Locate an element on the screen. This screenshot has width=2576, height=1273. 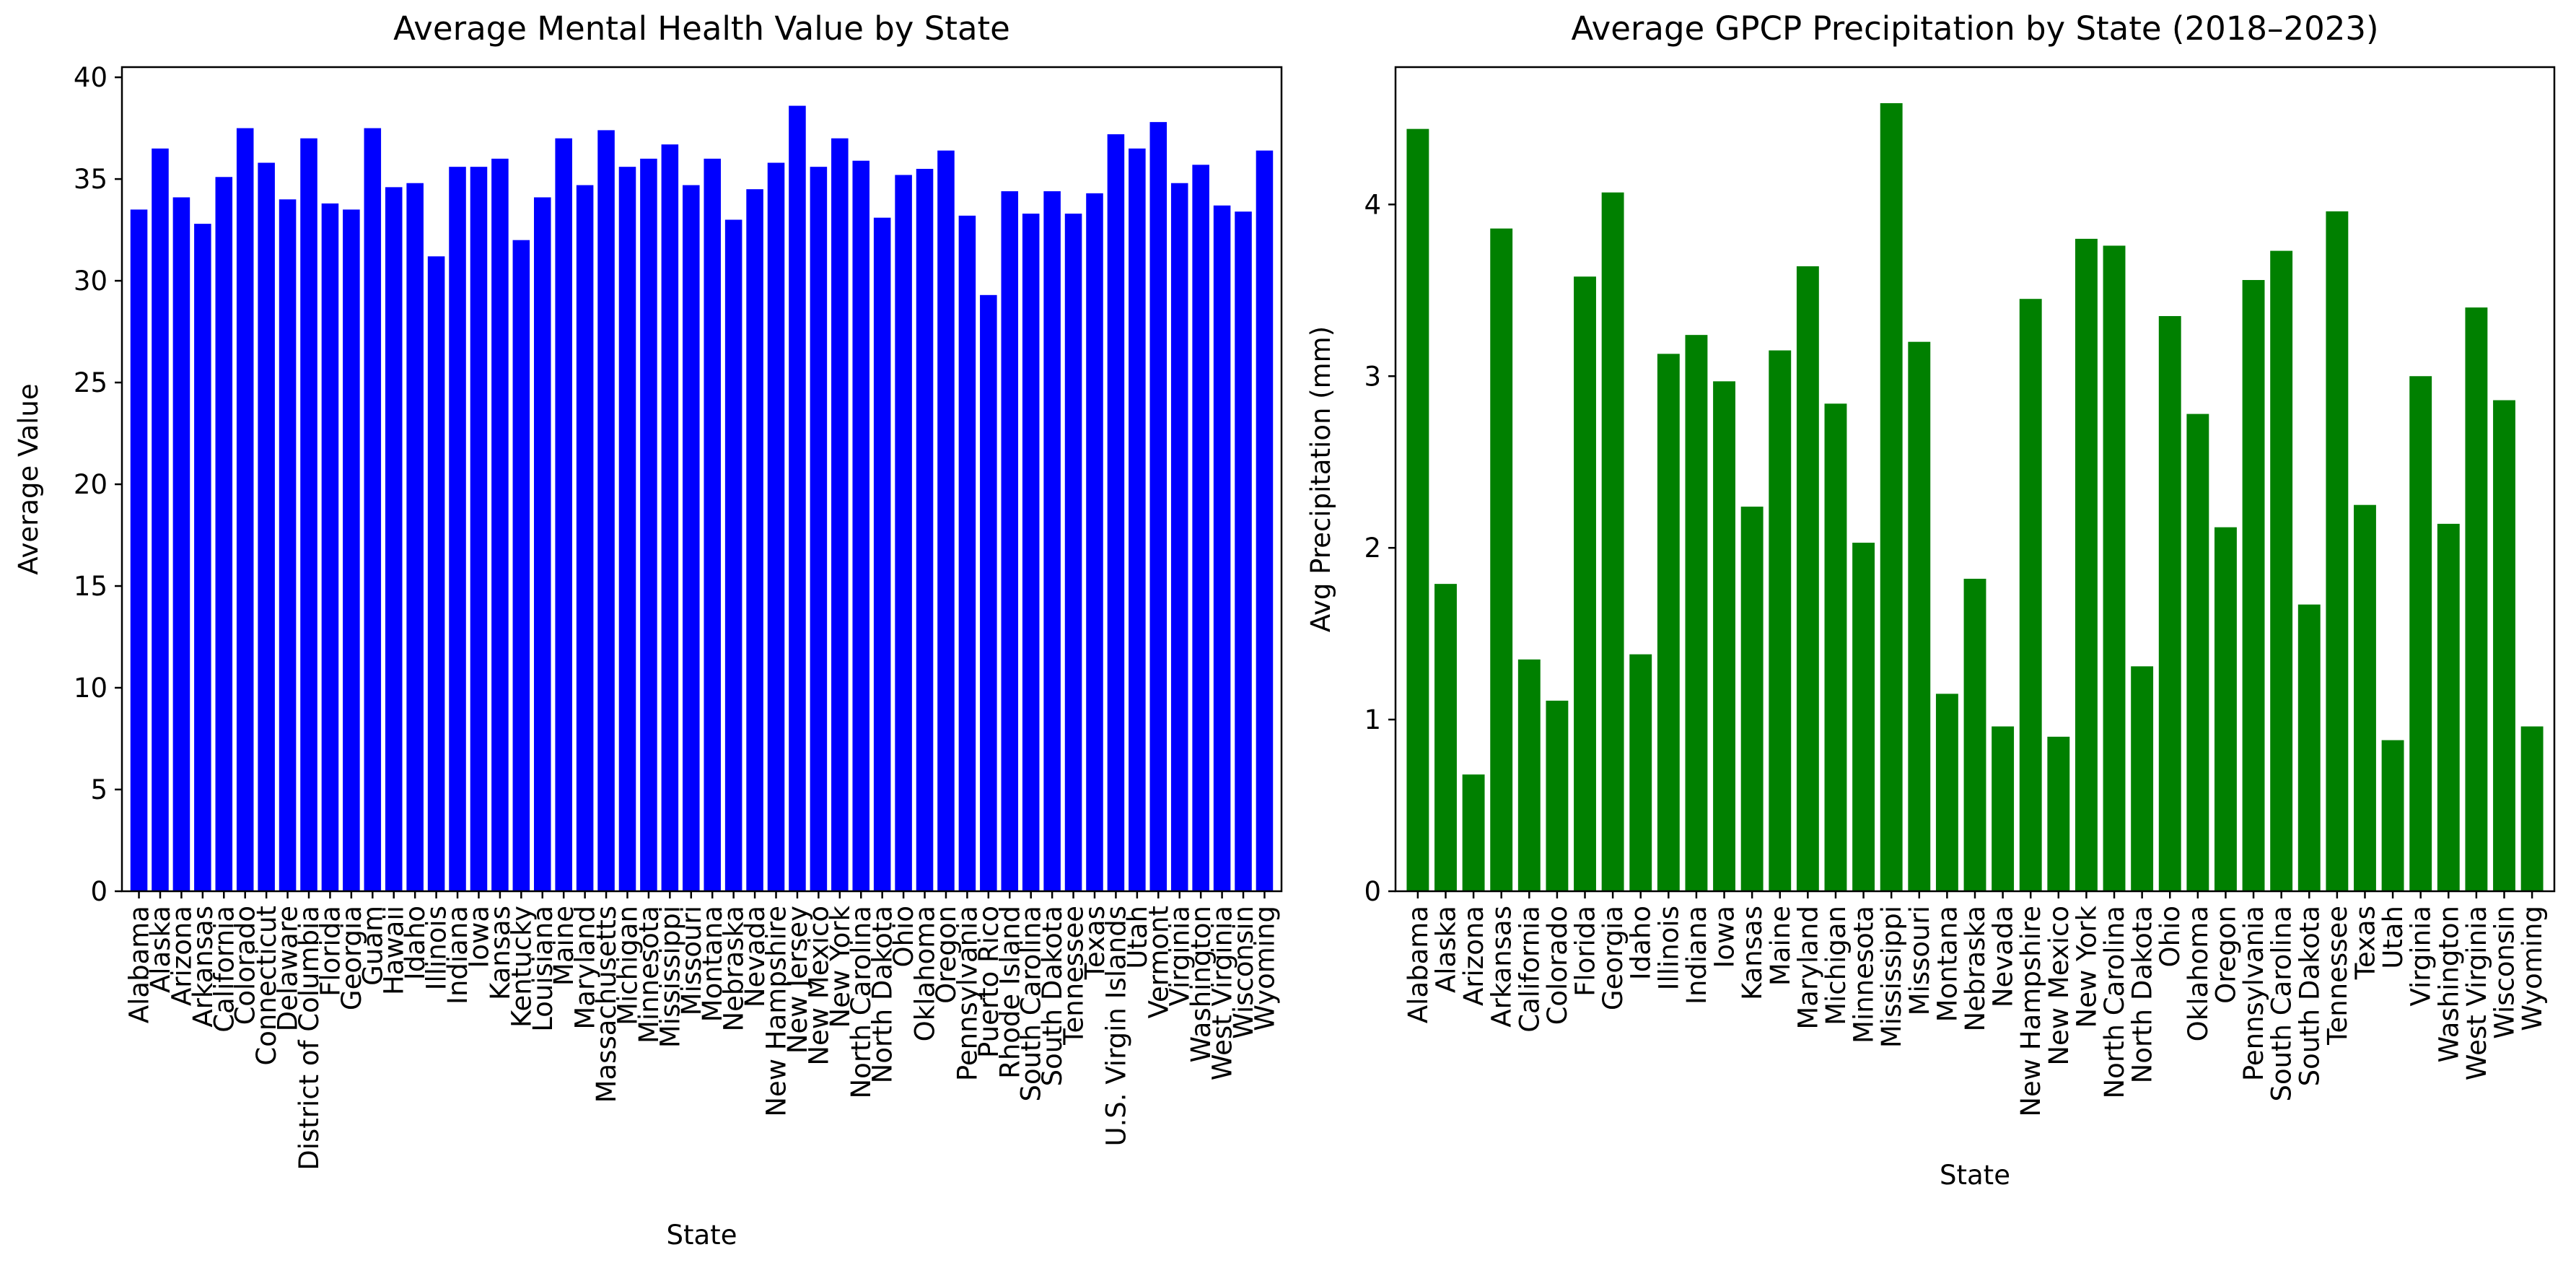
bar-new-mexico is located at coordinates (2058, 813).